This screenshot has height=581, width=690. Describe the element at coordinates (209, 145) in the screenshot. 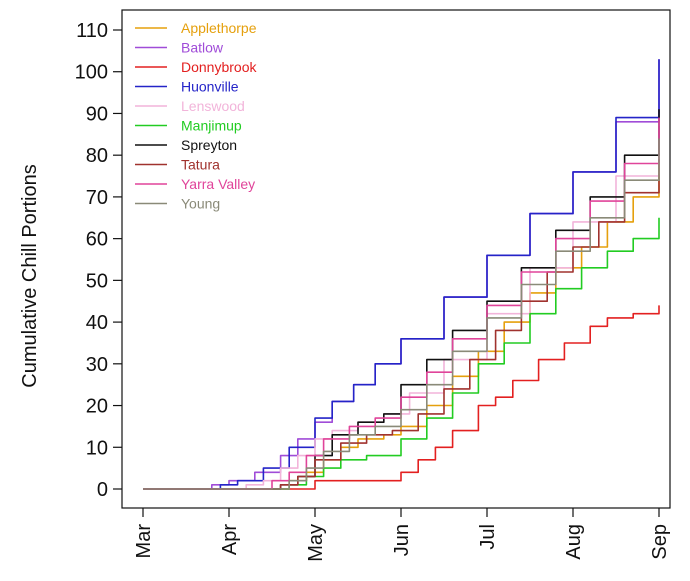

I see `legend-label: Spreyton` at that location.